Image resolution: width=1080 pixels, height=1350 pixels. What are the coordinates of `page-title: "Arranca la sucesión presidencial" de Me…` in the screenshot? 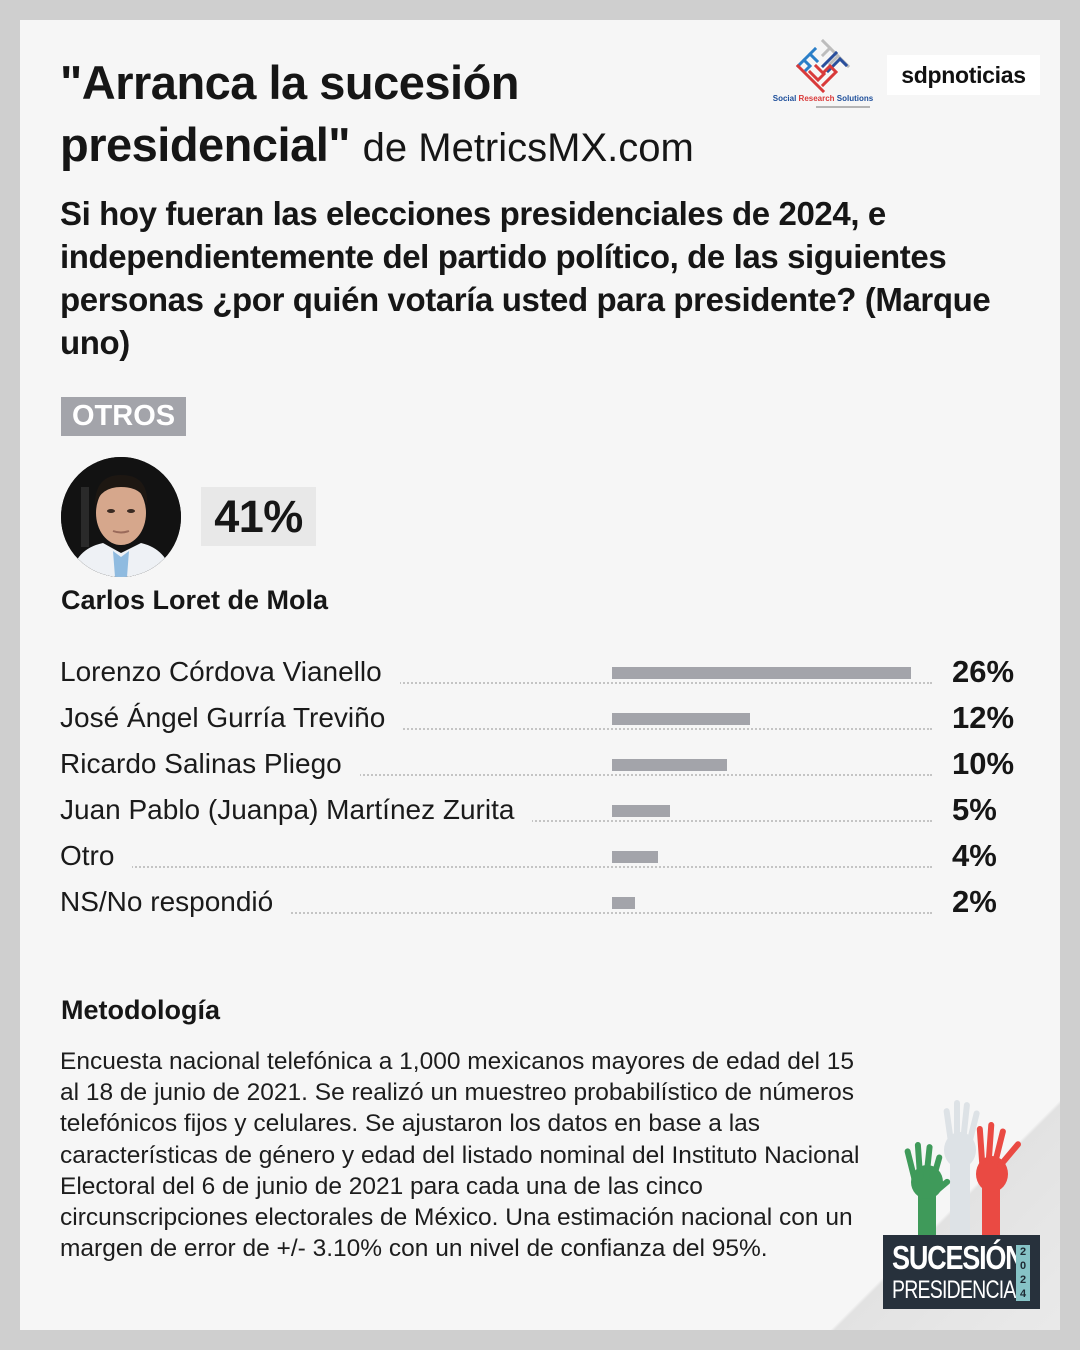 It's located at (410, 115).